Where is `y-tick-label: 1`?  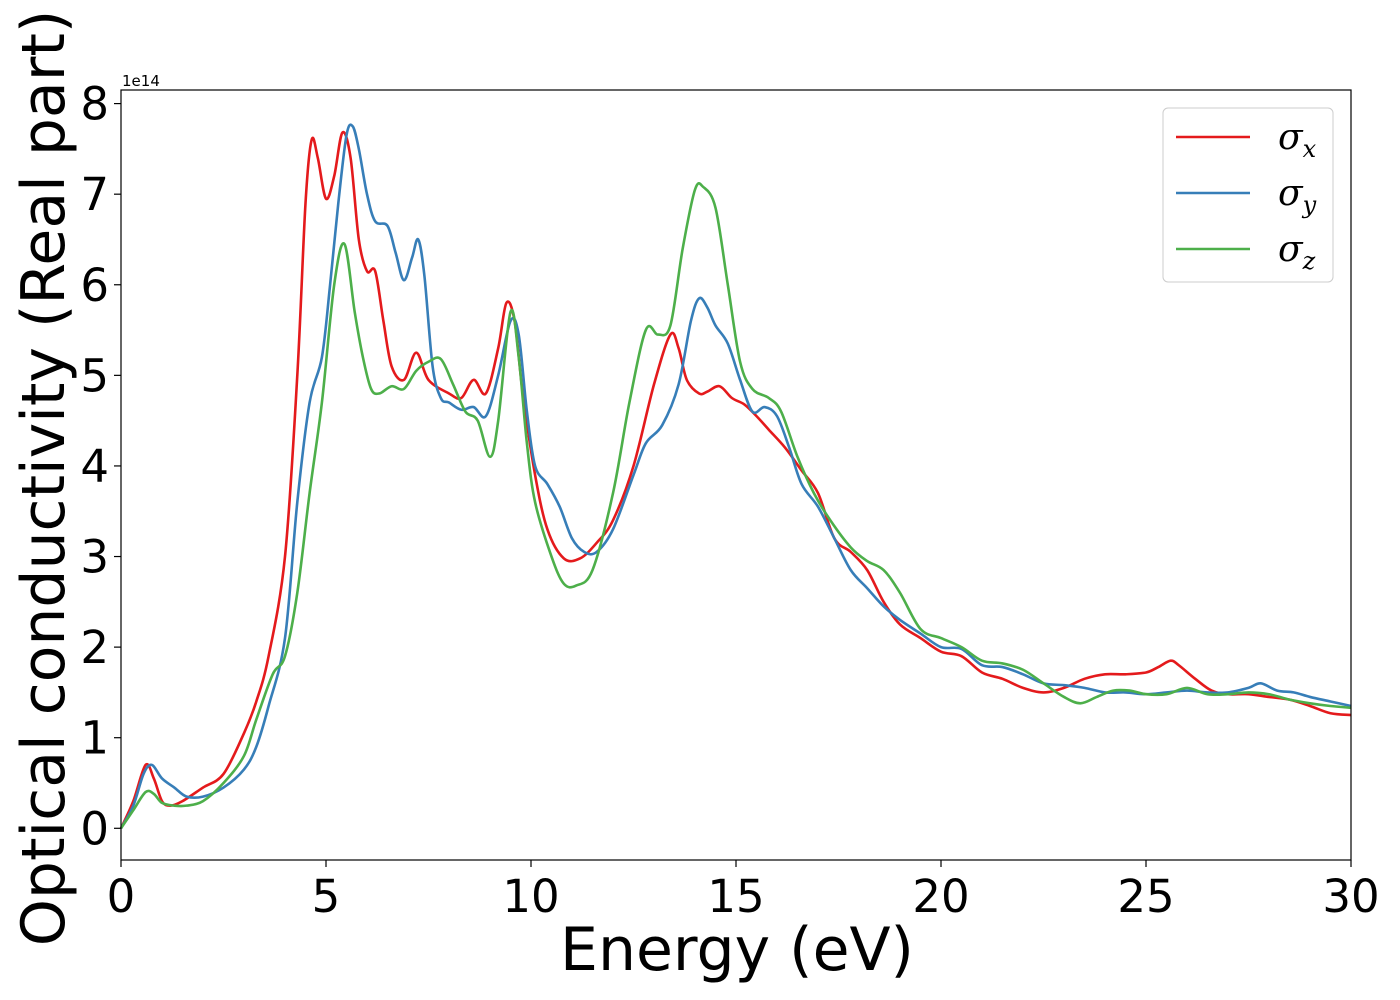 y-tick-label: 1 is located at coordinates (94, 738).